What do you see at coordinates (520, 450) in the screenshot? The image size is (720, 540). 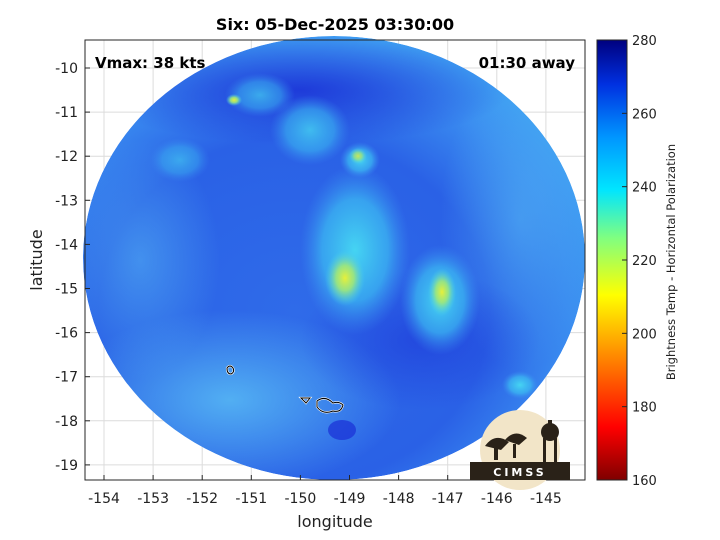 I see `cimss-logo: CIMSS` at bounding box center [520, 450].